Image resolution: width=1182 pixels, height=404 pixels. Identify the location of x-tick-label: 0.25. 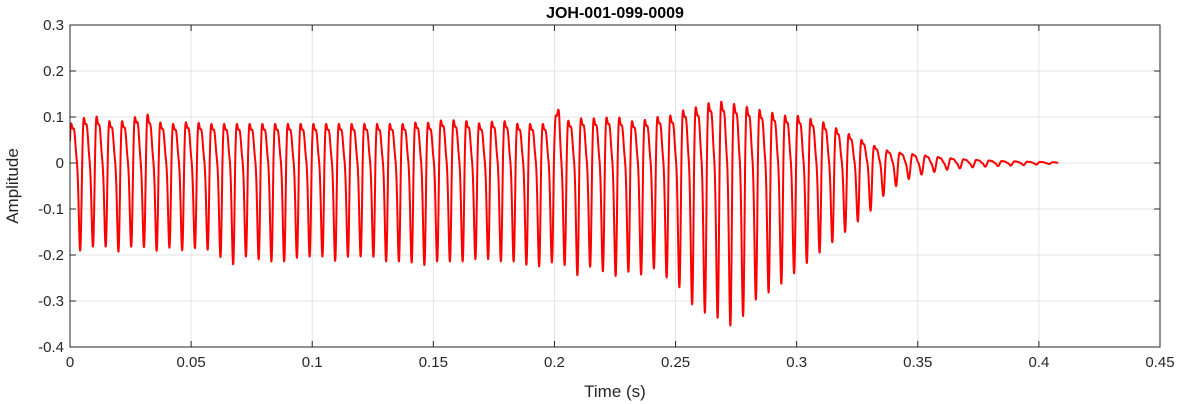
(675, 362).